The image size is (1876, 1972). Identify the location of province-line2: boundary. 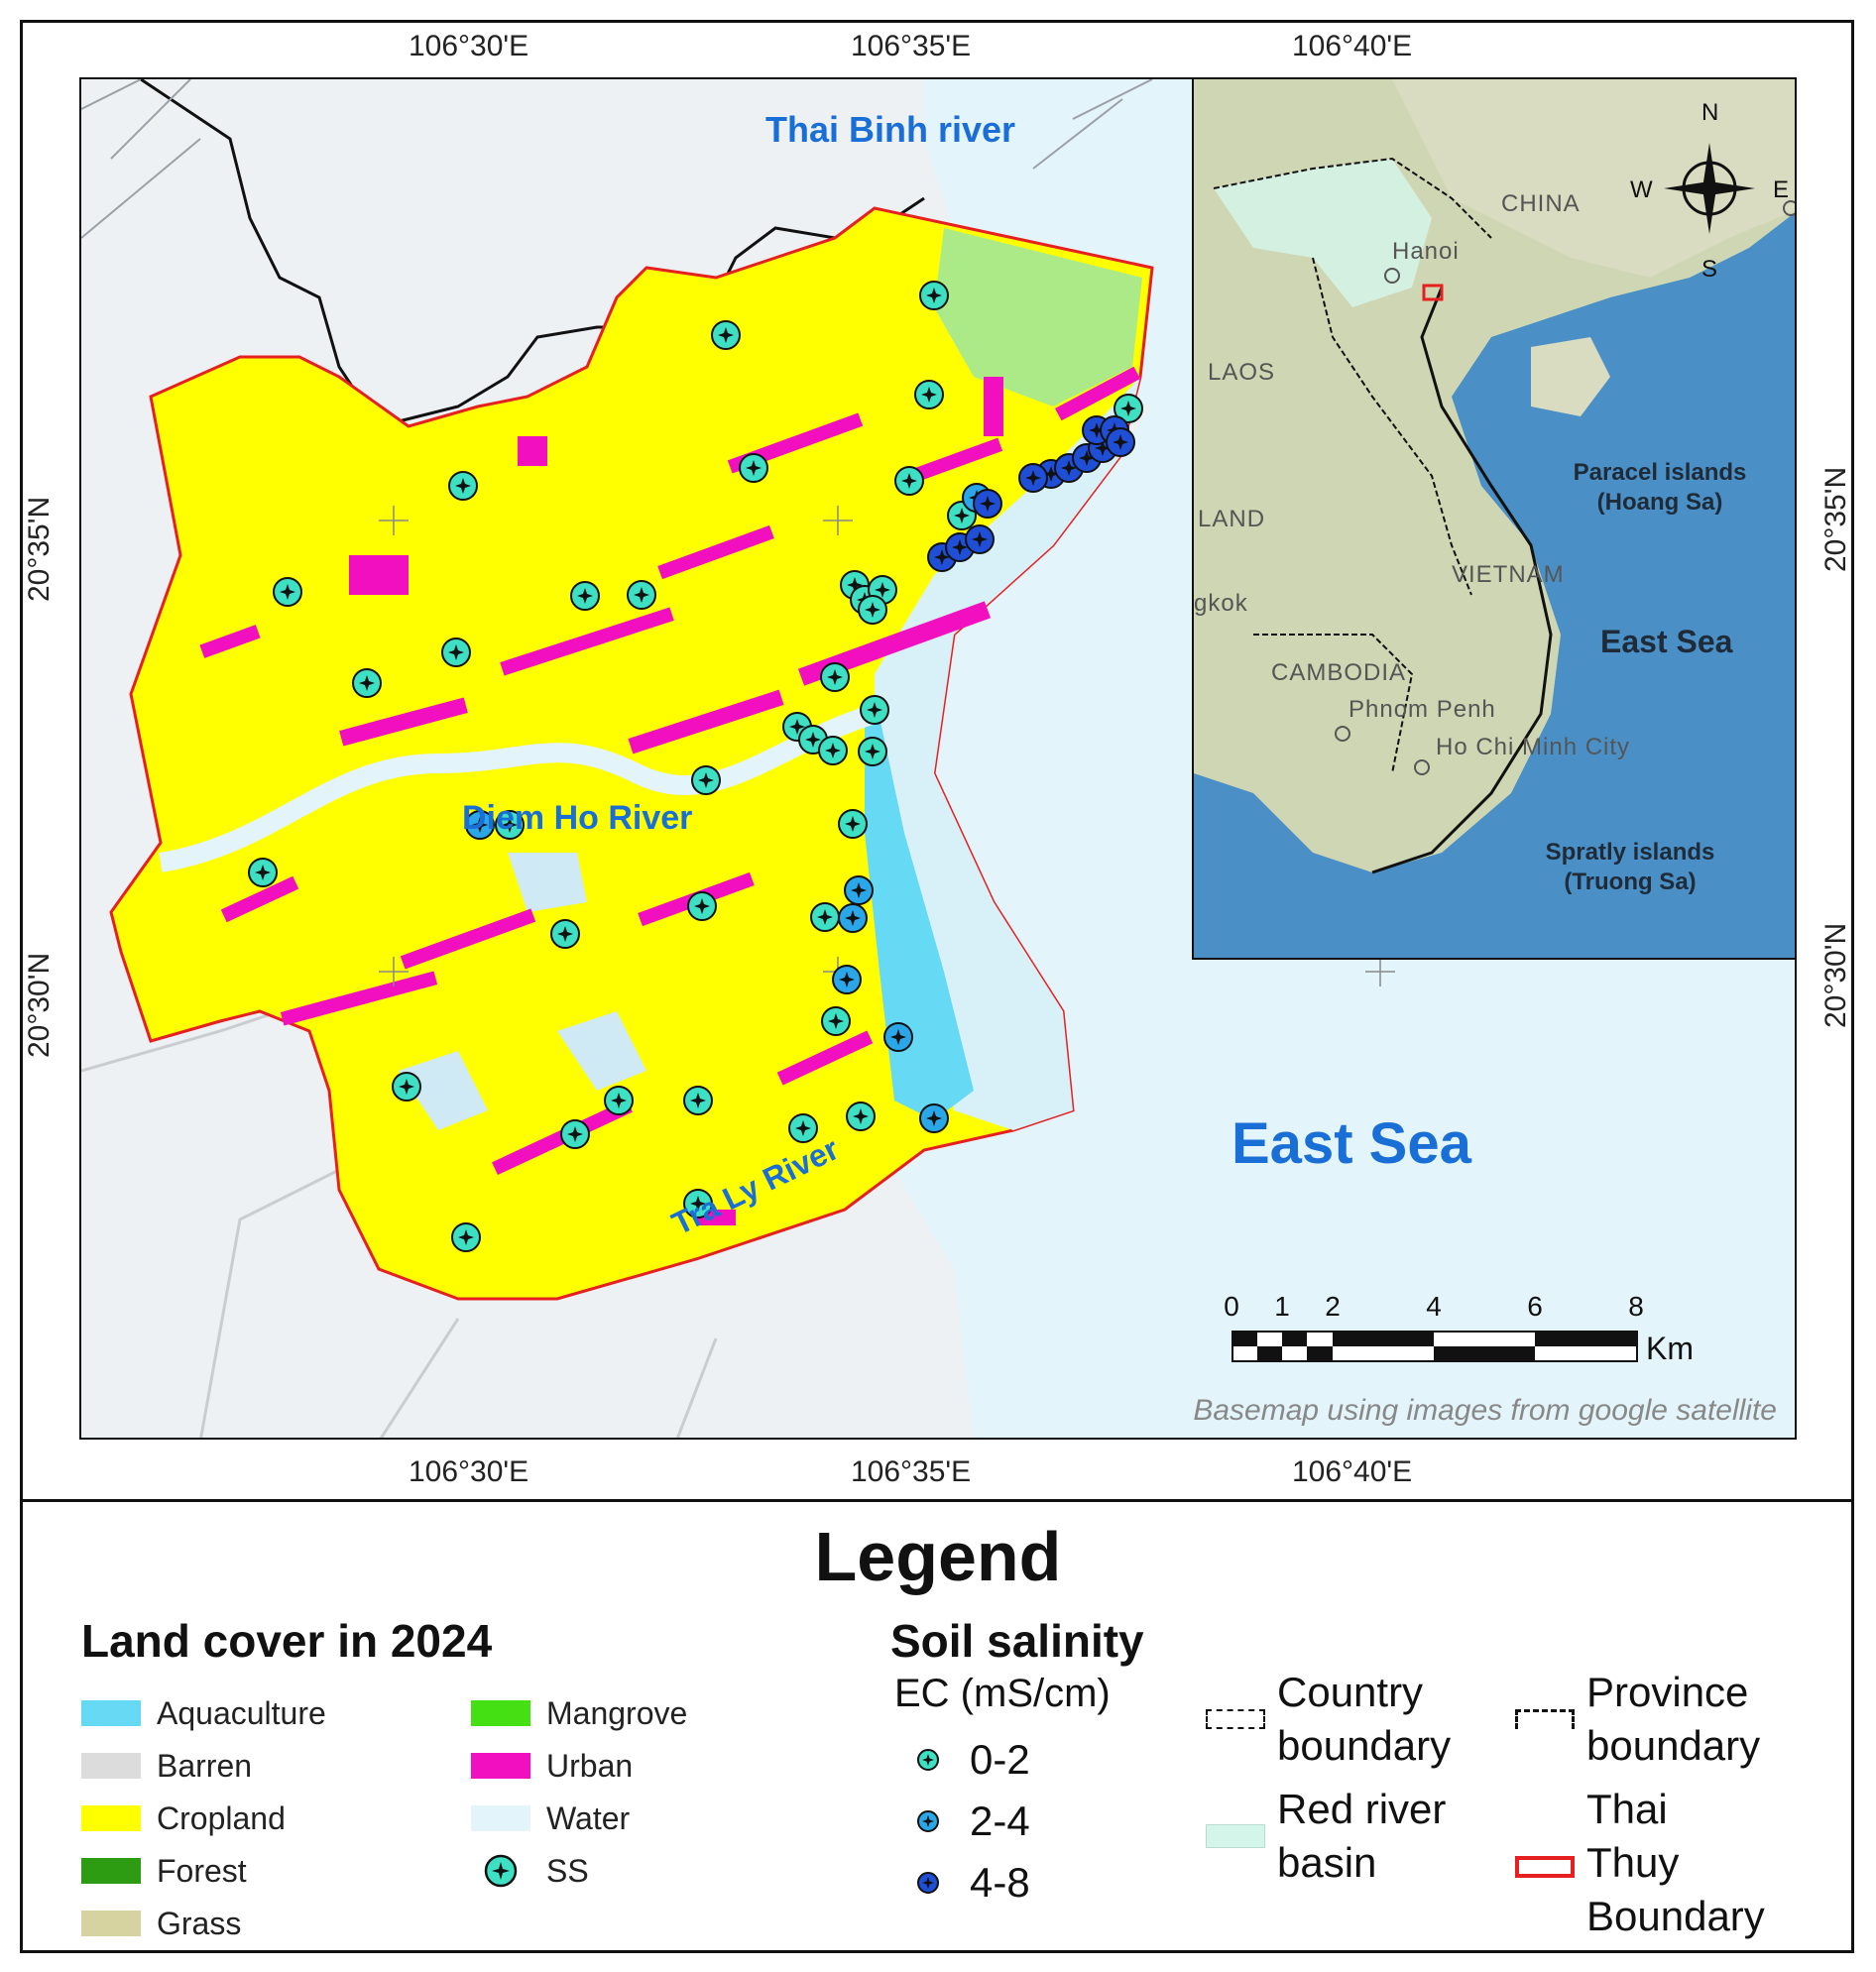
(1673, 1745).